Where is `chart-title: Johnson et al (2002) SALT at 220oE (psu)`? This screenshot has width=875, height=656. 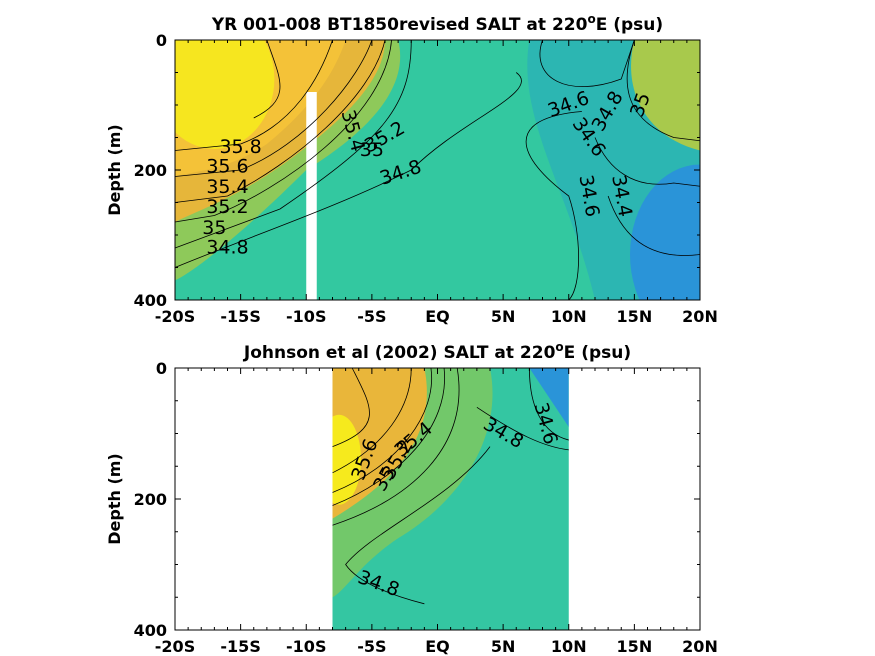
chart-title: Johnson et al (2002) SALT at 220oE (psu) is located at coordinates (437, 351).